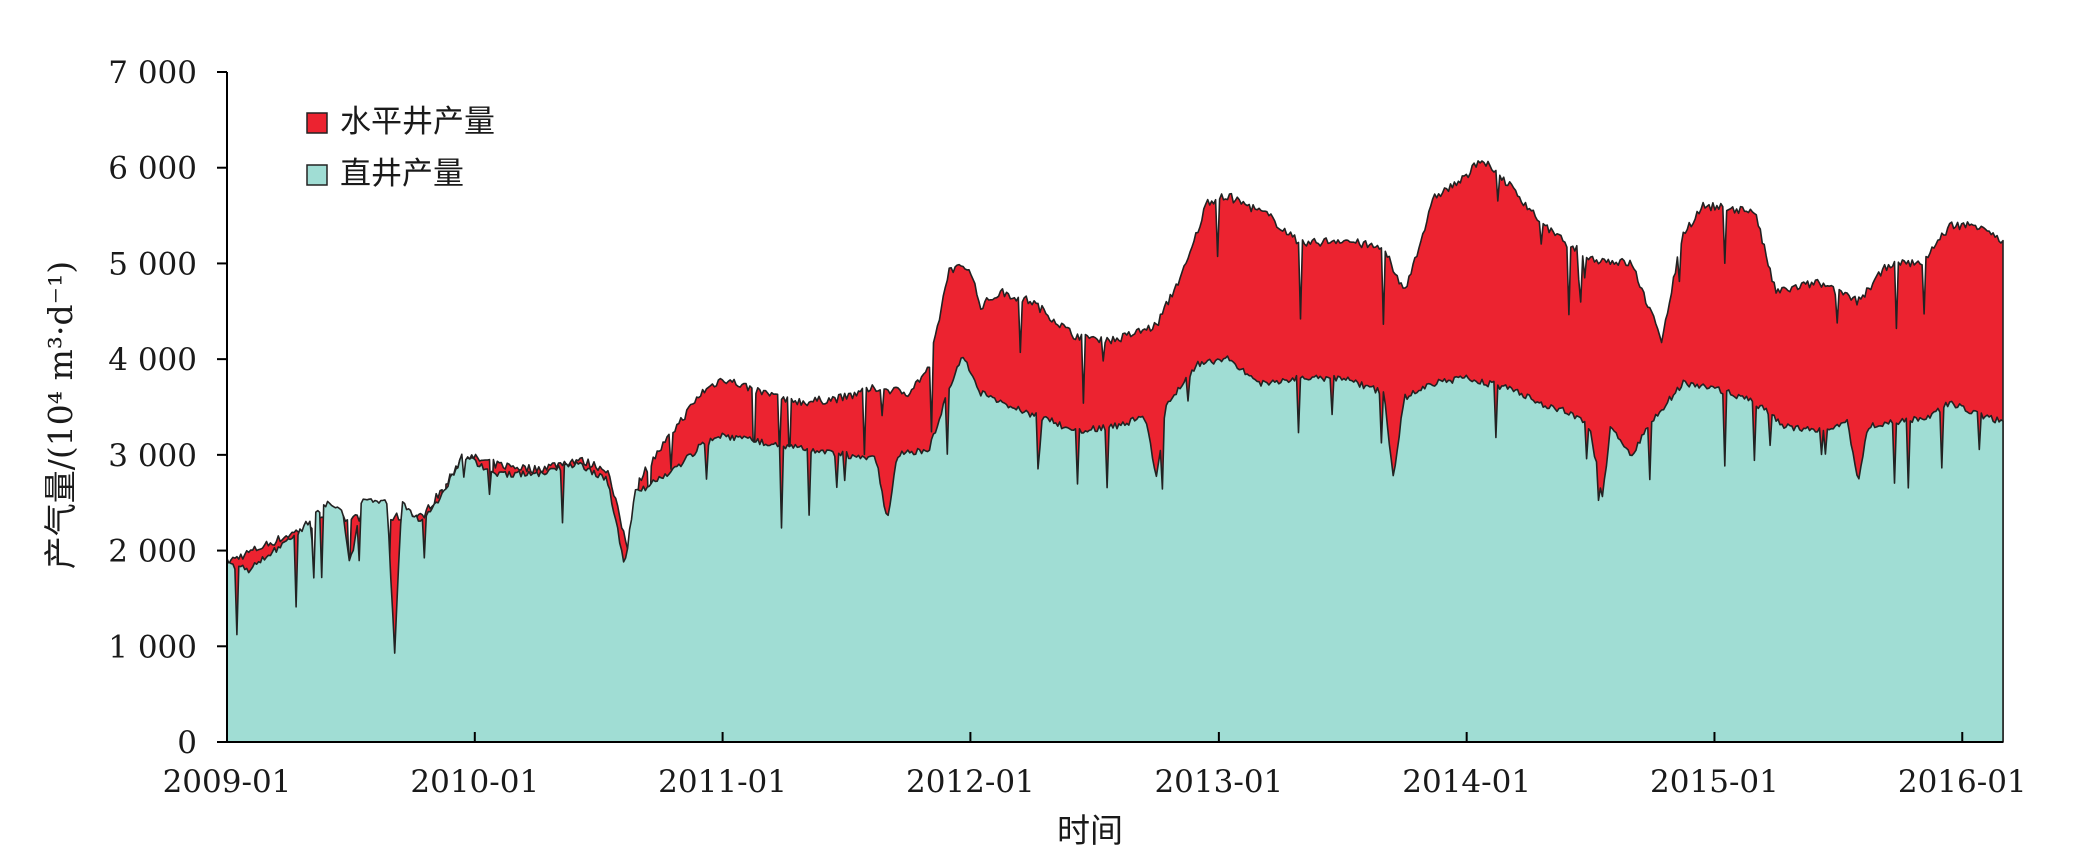 Image resolution: width=2093 pixels, height=860 pixels. What do you see at coordinates (417, 122) in the screenshot?
I see `legend-label-1: 水平井产量` at bounding box center [417, 122].